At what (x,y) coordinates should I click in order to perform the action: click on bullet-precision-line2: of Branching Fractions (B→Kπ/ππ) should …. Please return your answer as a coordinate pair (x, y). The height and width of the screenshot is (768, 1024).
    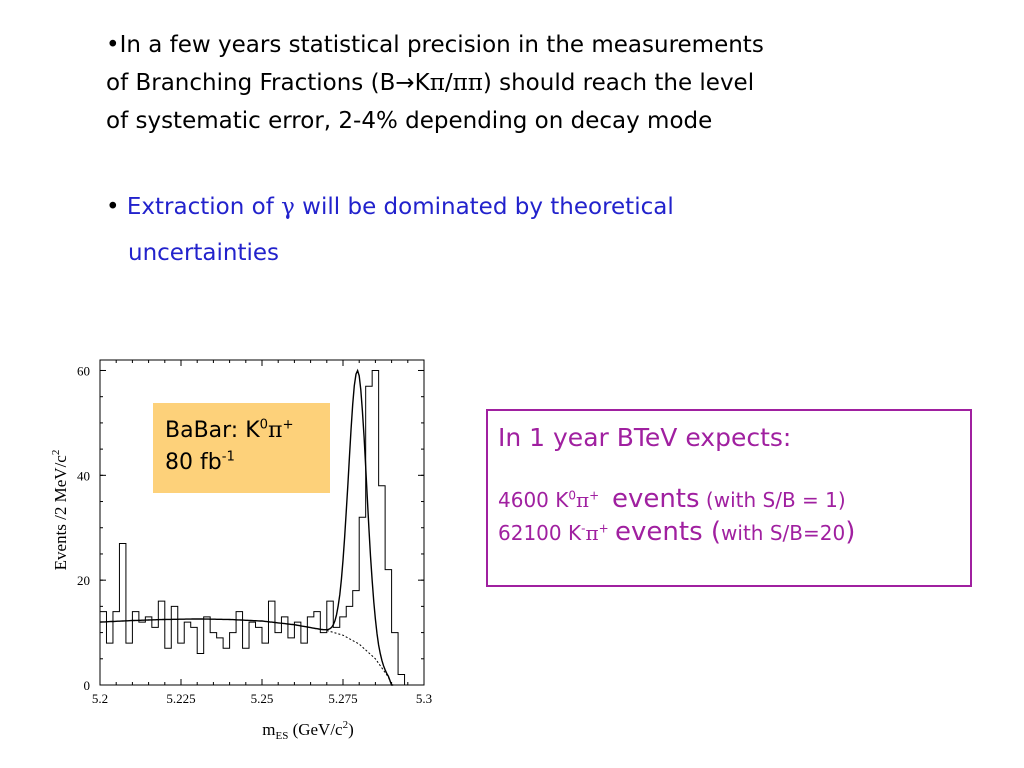
    Looking at the image, I should click on (506, 83).